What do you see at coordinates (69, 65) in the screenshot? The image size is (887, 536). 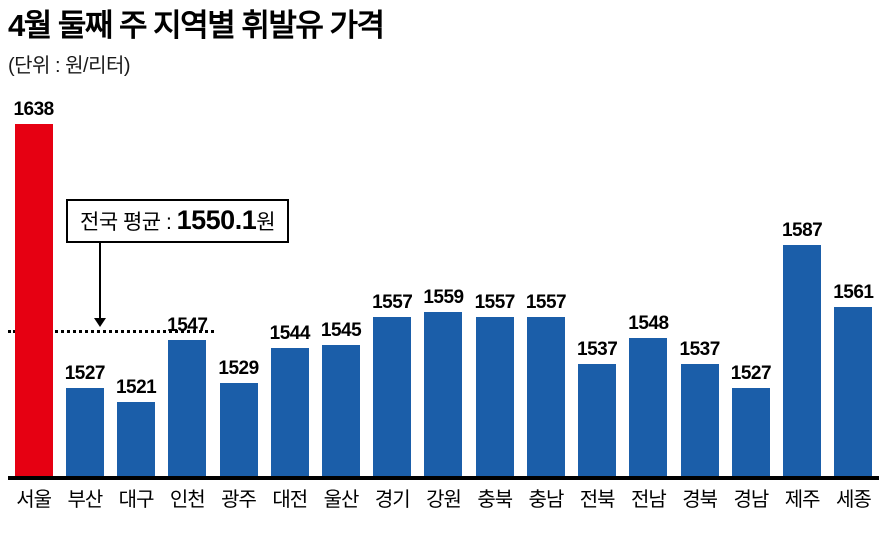 I see `chart-unit-label: (단위 : 원/리터)` at bounding box center [69, 65].